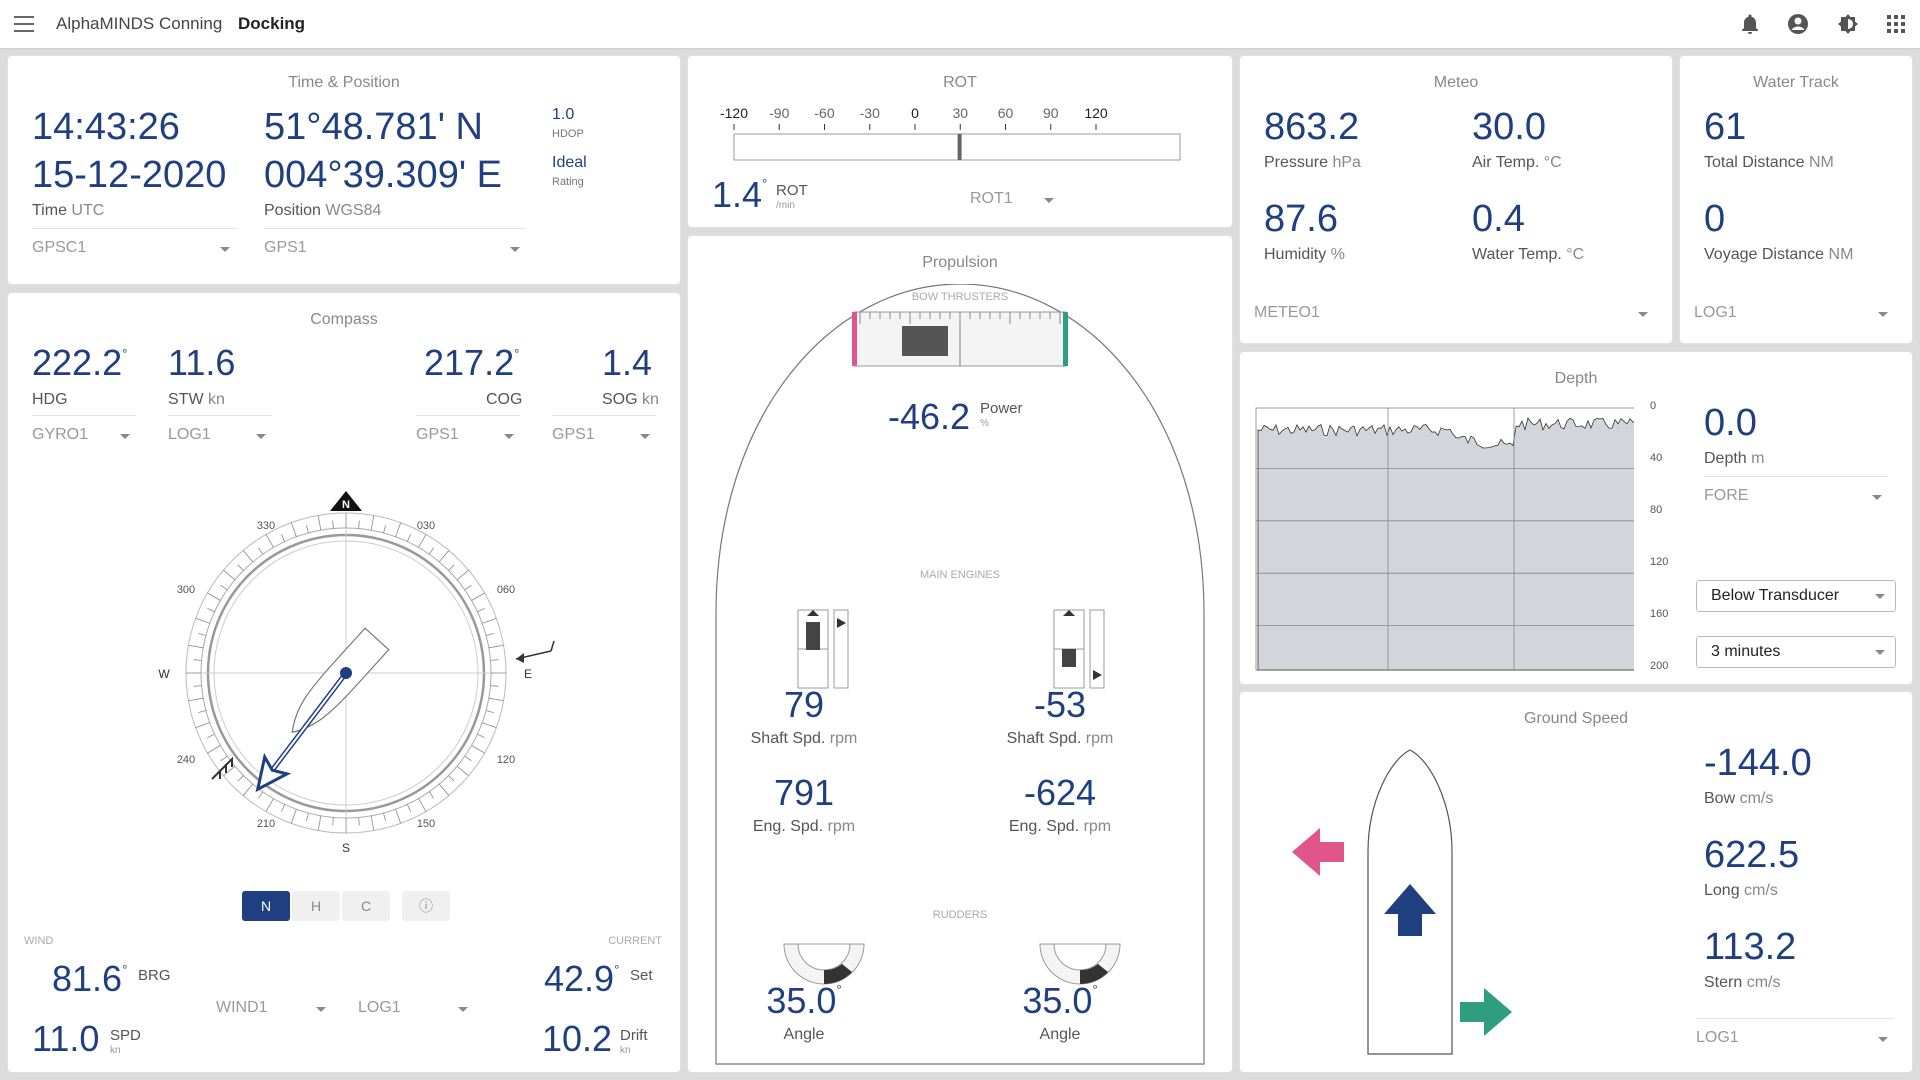  I want to click on latitude-value: 51°48.781' N, so click(373, 127).